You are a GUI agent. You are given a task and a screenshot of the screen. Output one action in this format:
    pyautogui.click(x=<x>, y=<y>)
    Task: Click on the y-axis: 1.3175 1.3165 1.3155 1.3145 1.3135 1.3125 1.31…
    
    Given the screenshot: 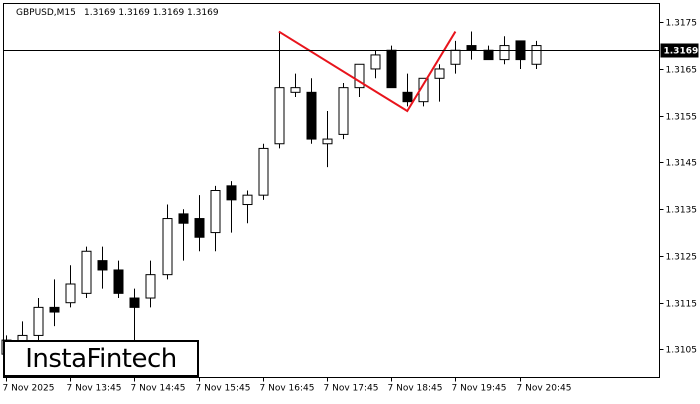 What is the action you would take?
    pyautogui.click(x=678, y=187)
    